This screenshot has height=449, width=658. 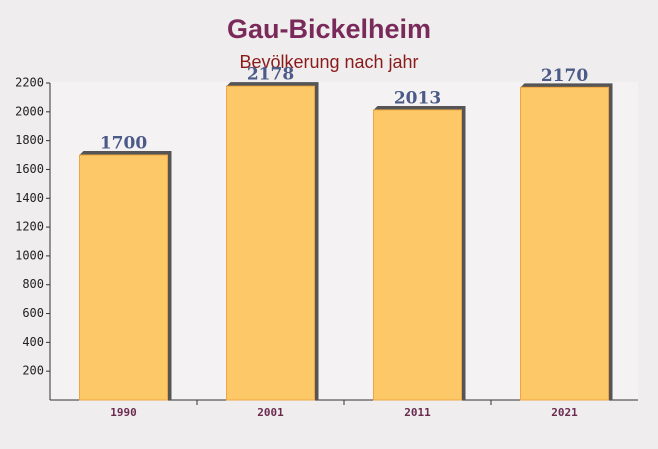 I want to click on y-tick-label: 1600, so click(x=29, y=169).